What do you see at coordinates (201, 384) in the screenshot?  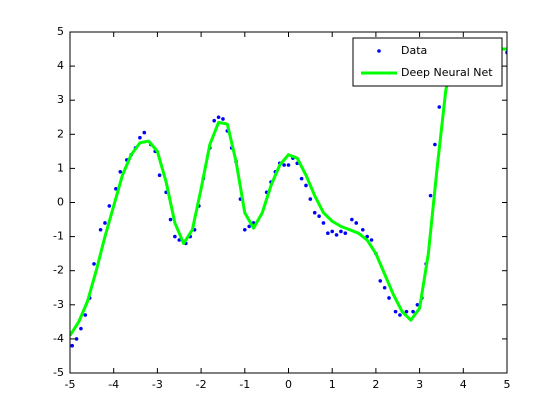 I see `x-tick-label: -2` at bounding box center [201, 384].